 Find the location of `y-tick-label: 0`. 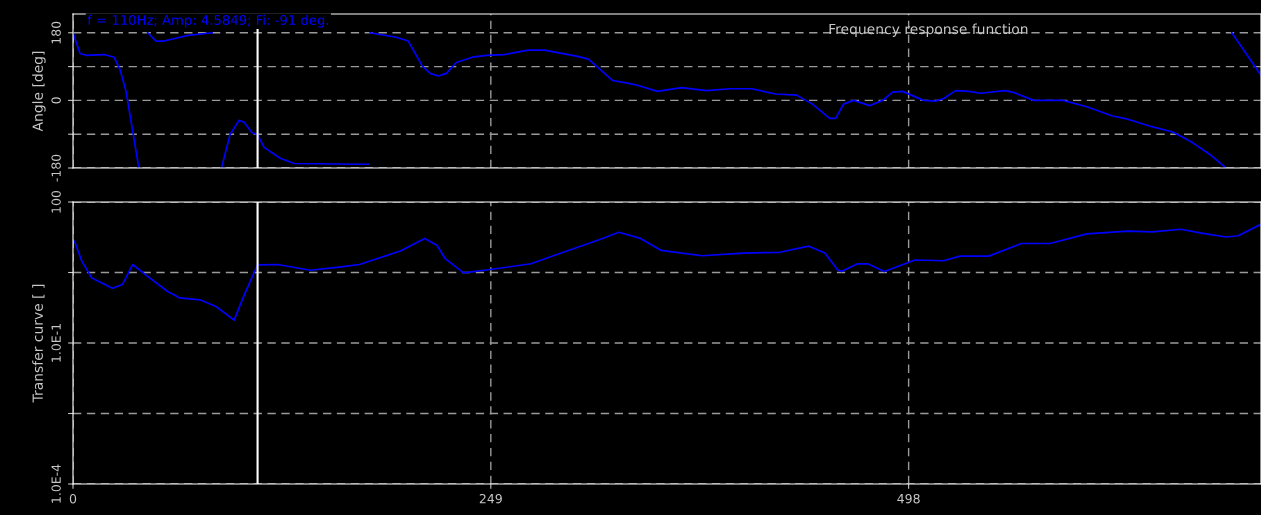

y-tick-label: 0 is located at coordinates (56, 100).